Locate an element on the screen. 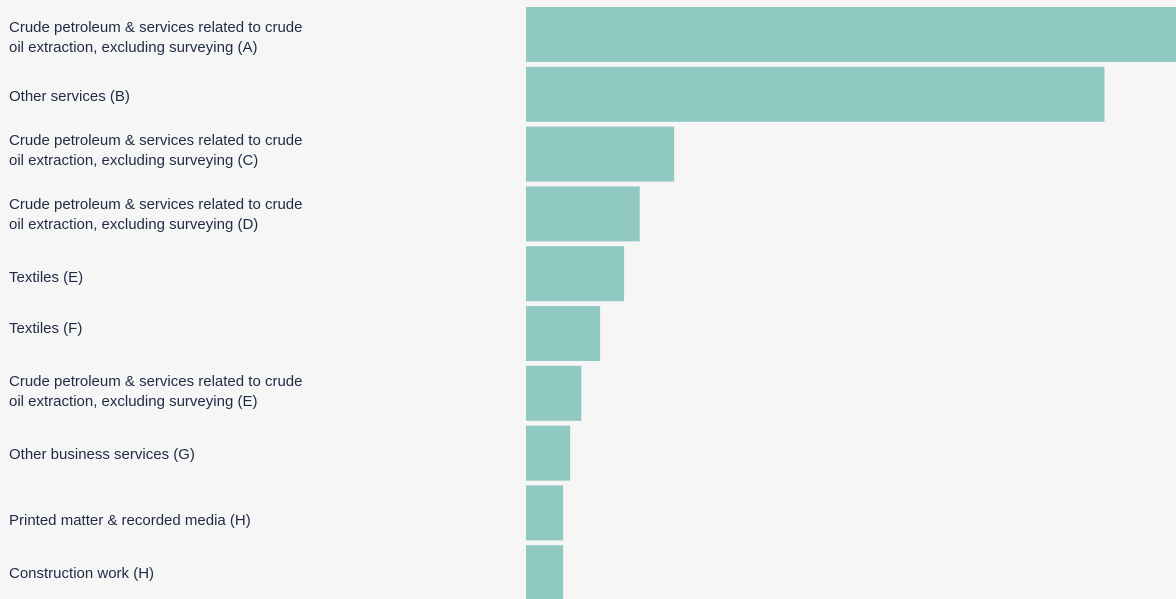  category-label-8: Other business services (G) is located at coordinates (102, 454).